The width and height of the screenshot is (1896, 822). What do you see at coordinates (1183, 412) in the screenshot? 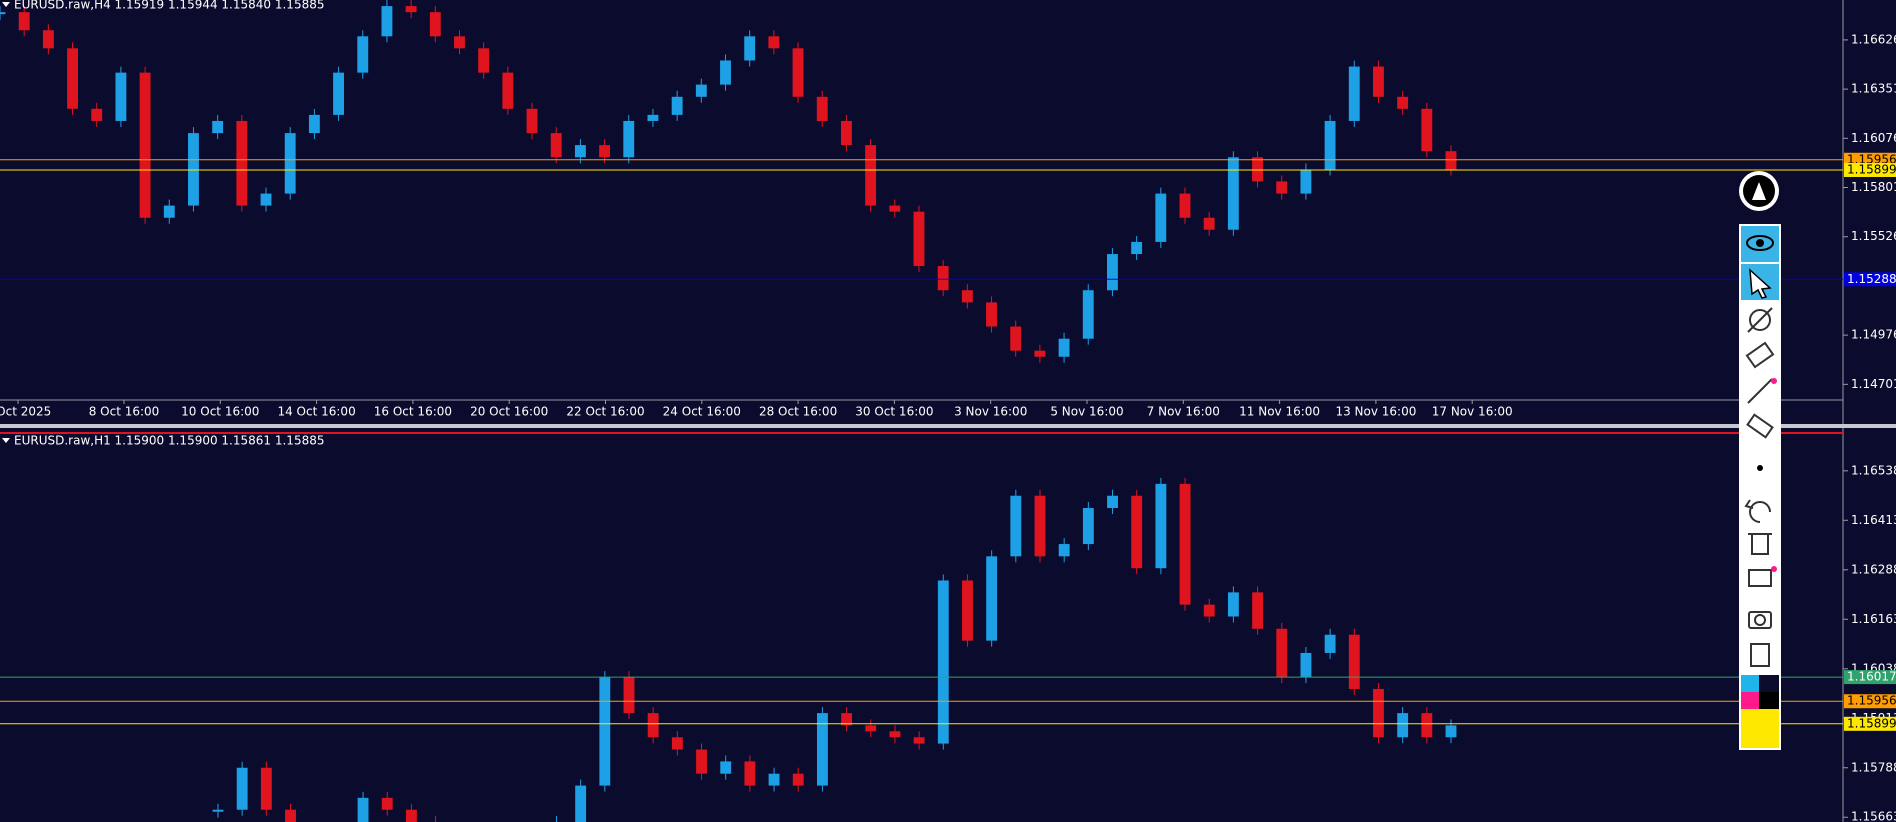
I see `time-label: 7 Nov 16:00` at bounding box center [1183, 412].